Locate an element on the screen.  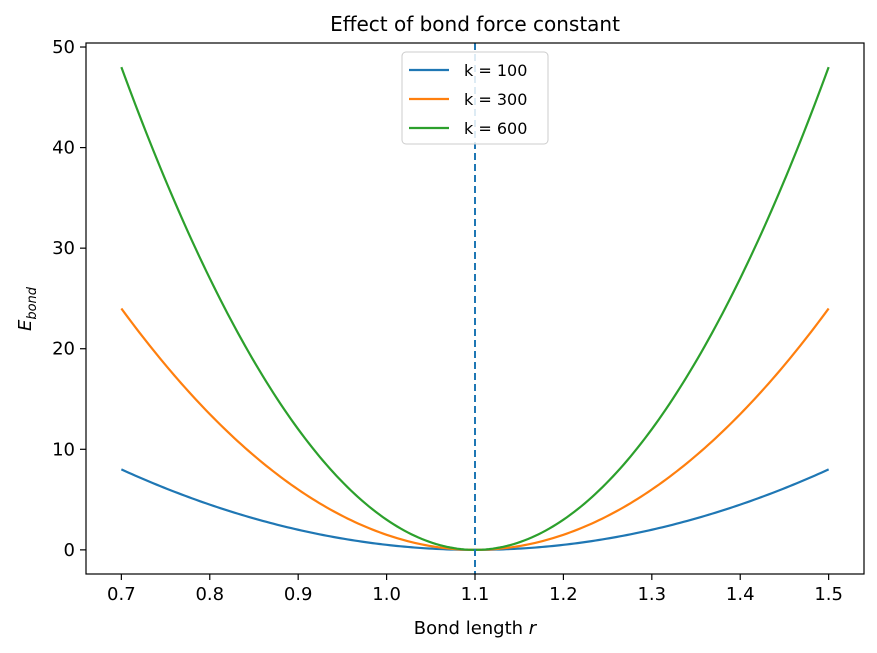
legend: k = 100 k = 300 k = 600 is located at coordinates (475, 98).